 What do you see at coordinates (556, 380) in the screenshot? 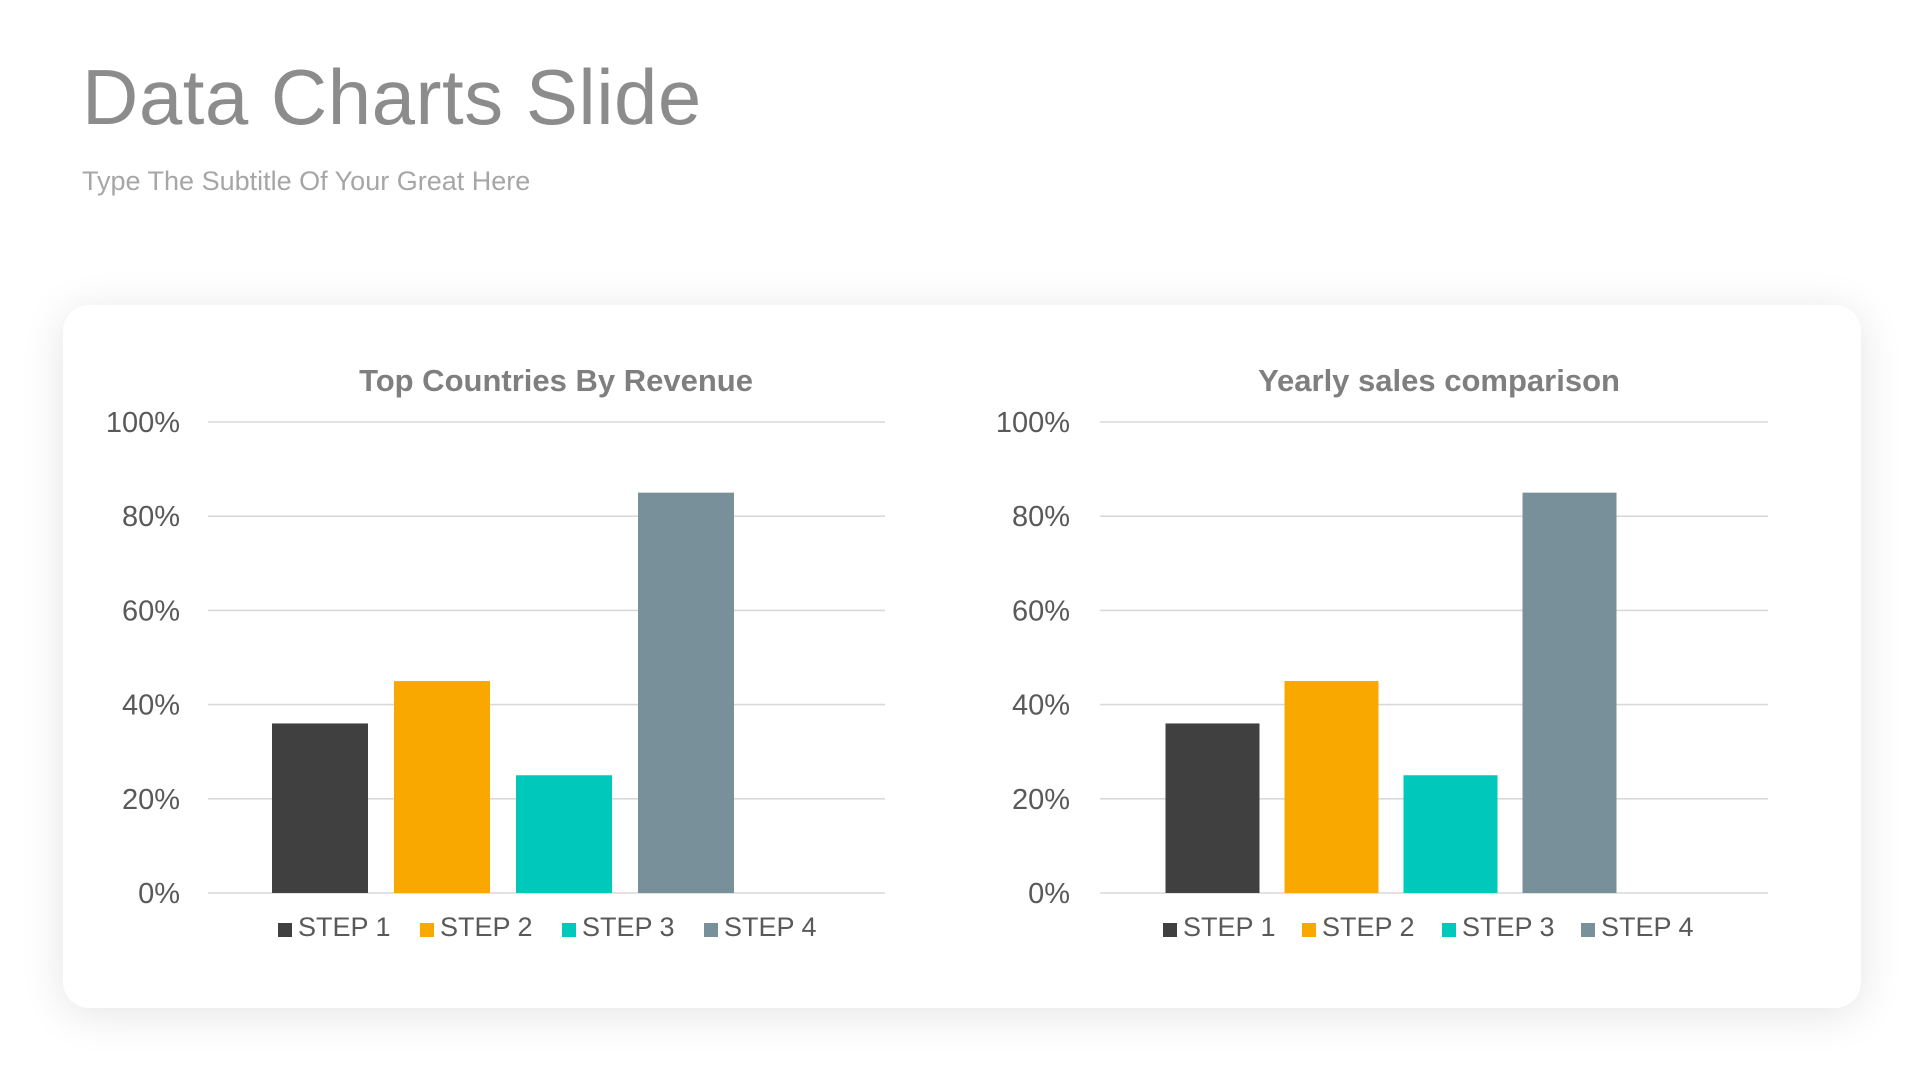
I see `chart-title: Top Countries By Revenue` at bounding box center [556, 380].